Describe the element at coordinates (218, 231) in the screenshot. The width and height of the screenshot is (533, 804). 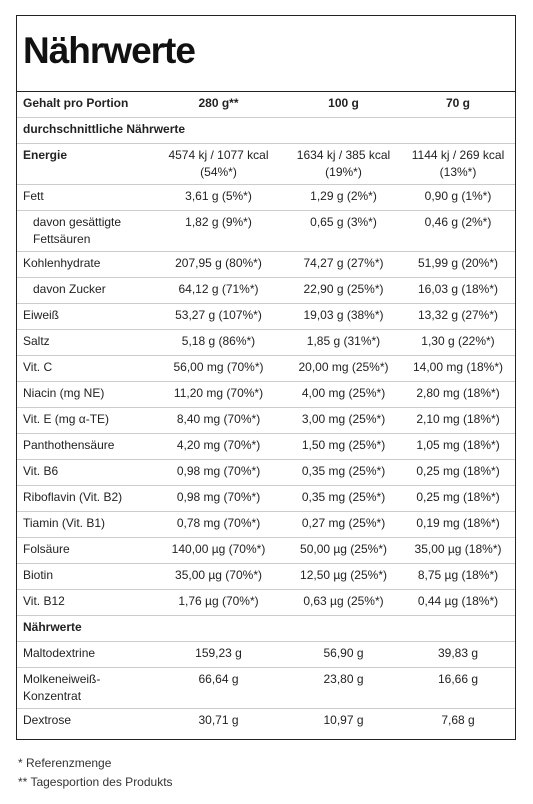
I see `cell: 1,82 g (9%*)` at that location.